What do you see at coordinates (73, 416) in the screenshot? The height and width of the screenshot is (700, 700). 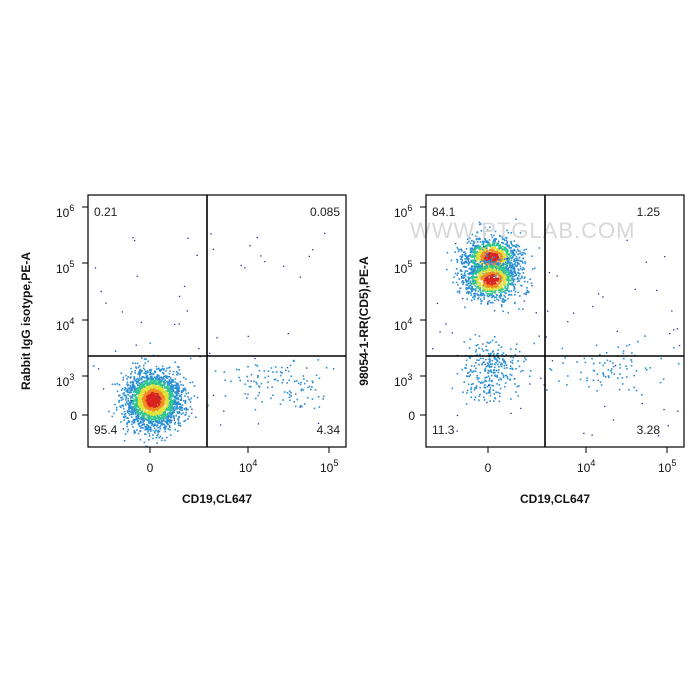 I see `left-y-tick-0: 0` at bounding box center [73, 416].